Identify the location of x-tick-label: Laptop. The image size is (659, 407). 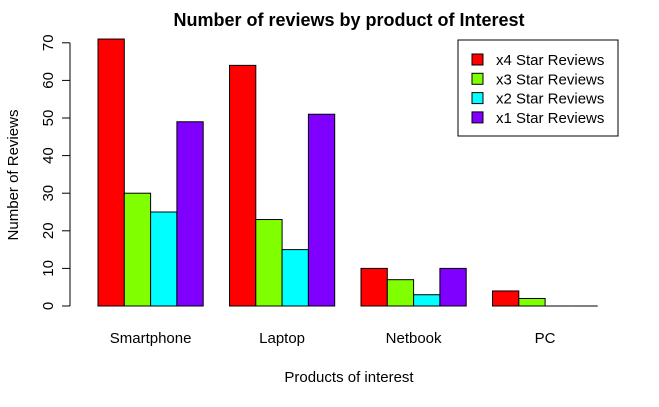
(282, 338).